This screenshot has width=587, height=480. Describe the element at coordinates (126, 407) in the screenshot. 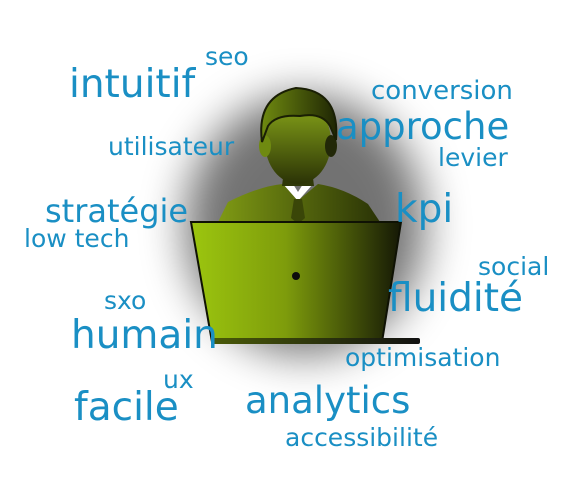

I see `word-facile: facile` at that location.